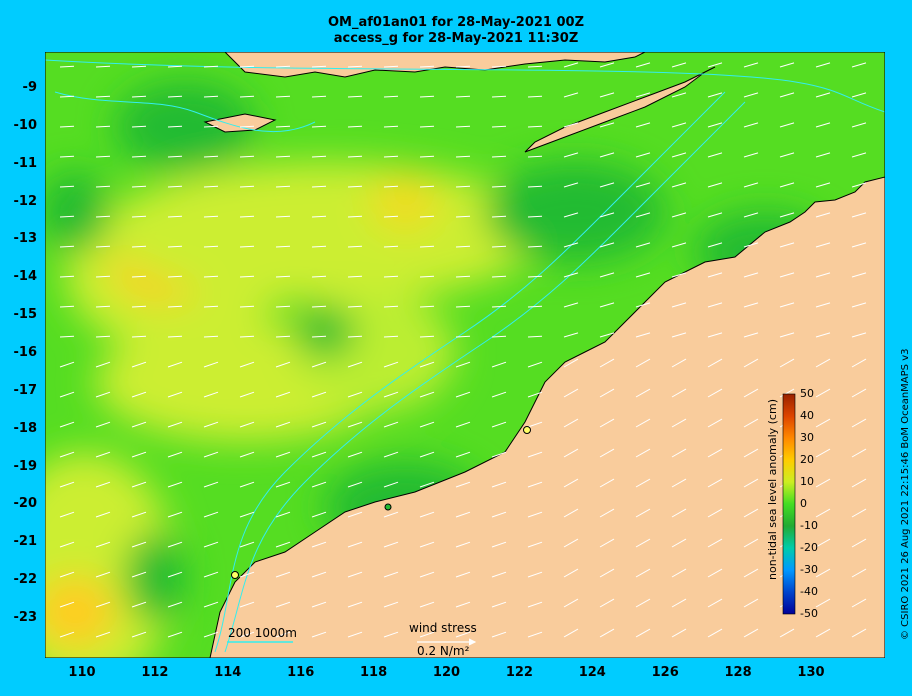 This screenshot has height=696, width=912. I want to click on location-marker-port-hedland, so click(388, 507).